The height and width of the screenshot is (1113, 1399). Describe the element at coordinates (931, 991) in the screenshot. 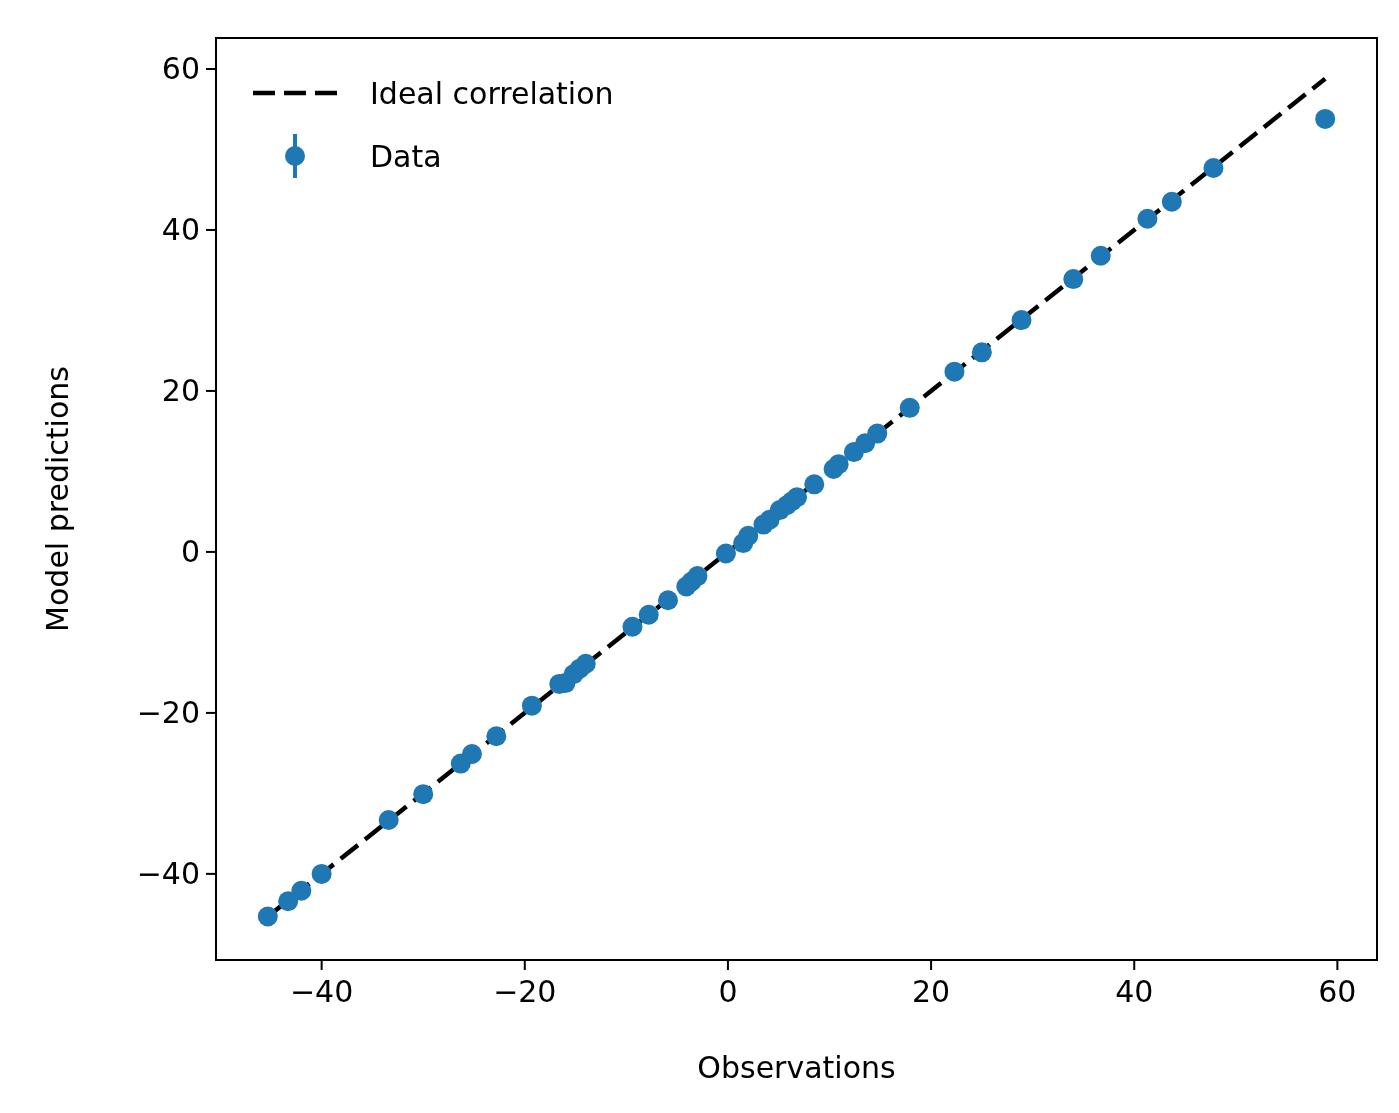

I see `x-tick-label: 20` at that location.